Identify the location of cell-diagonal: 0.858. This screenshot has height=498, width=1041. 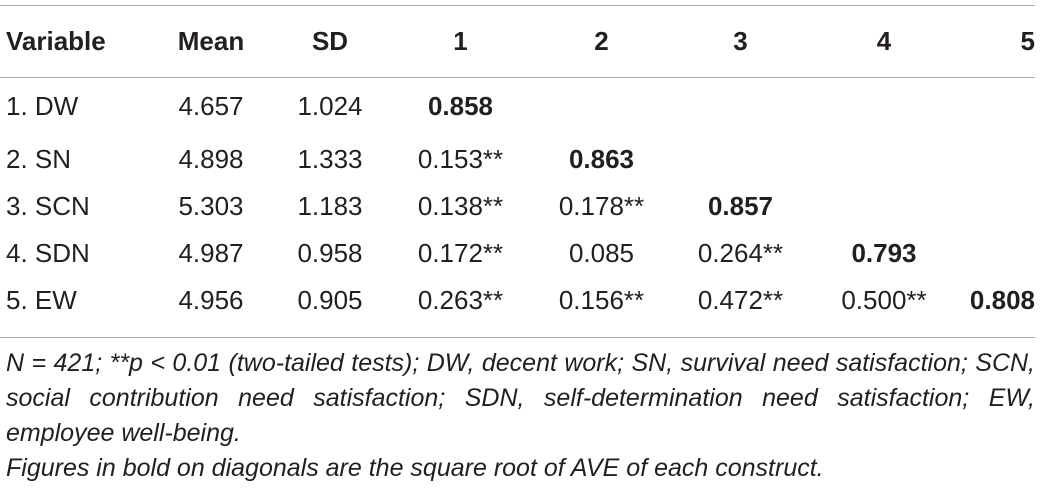
(460, 106).